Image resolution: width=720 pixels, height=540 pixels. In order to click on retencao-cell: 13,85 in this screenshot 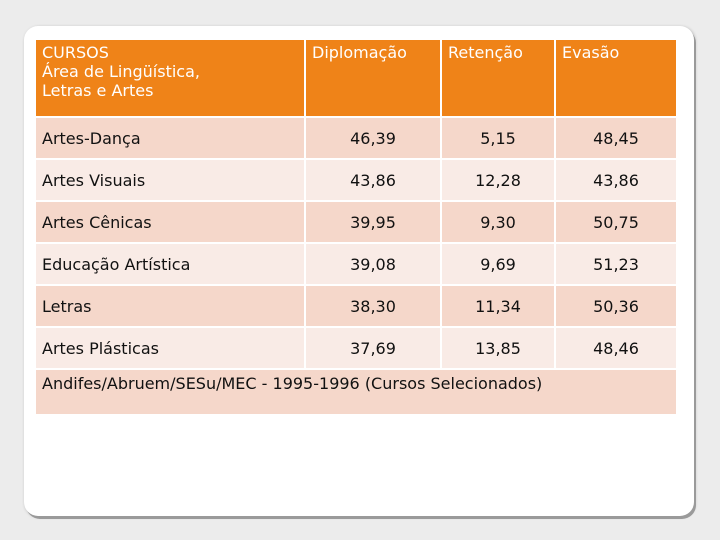, I will do `click(497, 348)`.